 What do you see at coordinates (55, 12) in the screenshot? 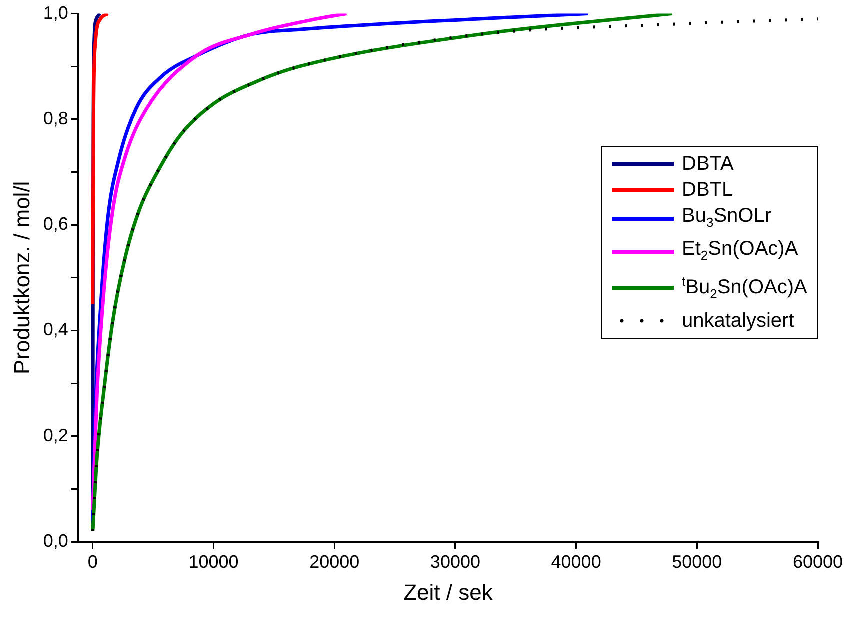
I see `y-tick-label: 1,0` at bounding box center [55, 12].